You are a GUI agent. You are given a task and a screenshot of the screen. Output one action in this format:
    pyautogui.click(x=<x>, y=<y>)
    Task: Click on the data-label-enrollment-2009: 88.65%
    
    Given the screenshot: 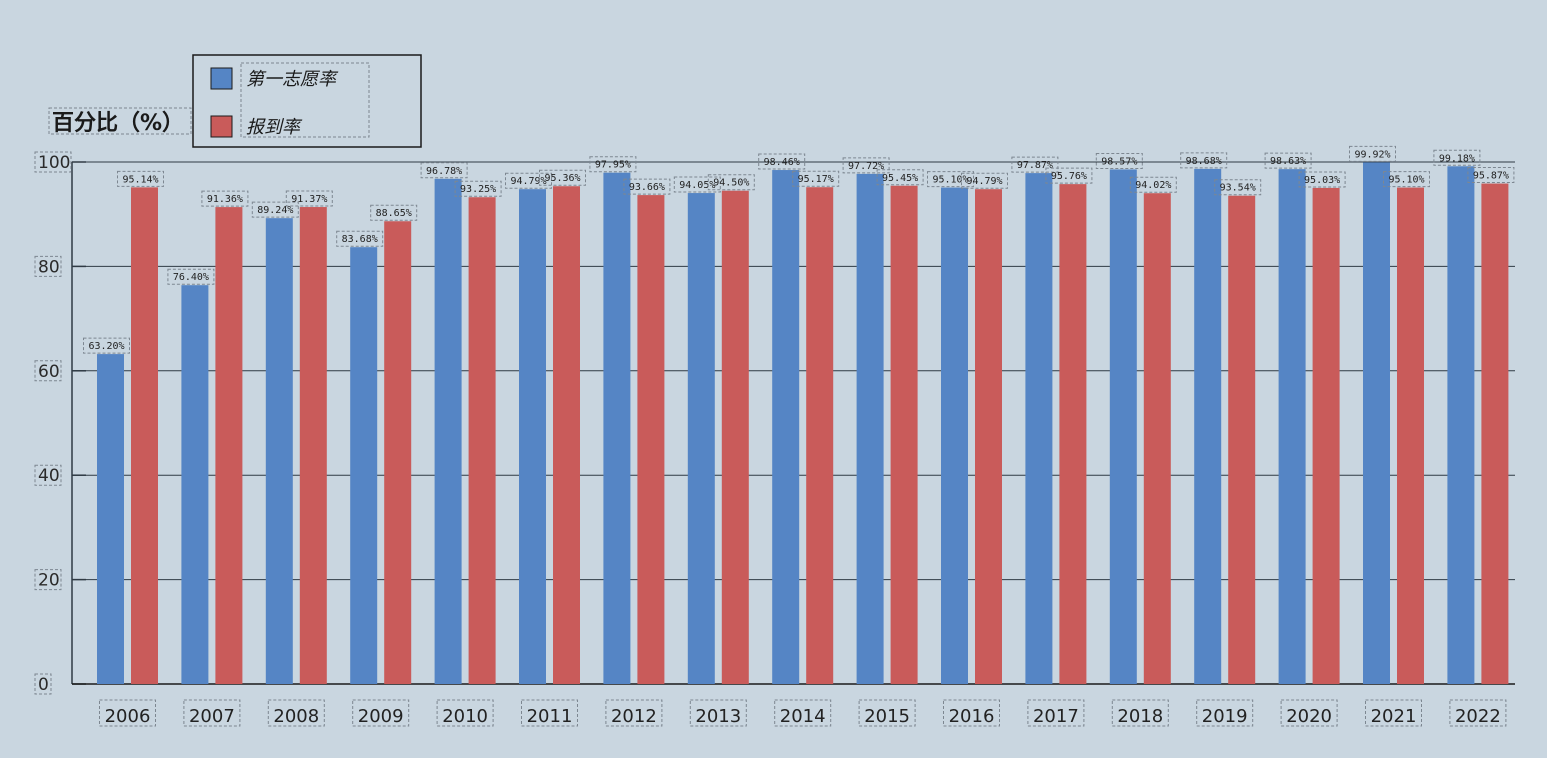 What is the action you would take?
    pyautogui.click(x=394, y=213)
    